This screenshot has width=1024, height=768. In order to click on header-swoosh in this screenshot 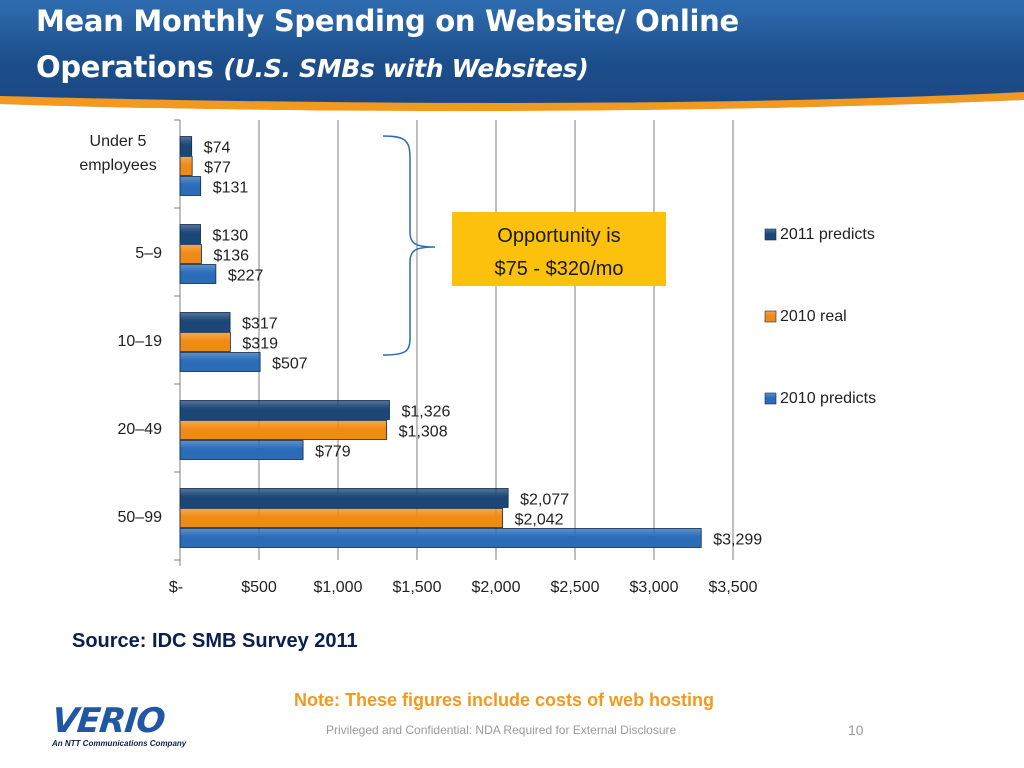, I will do `click(512, 102)`.